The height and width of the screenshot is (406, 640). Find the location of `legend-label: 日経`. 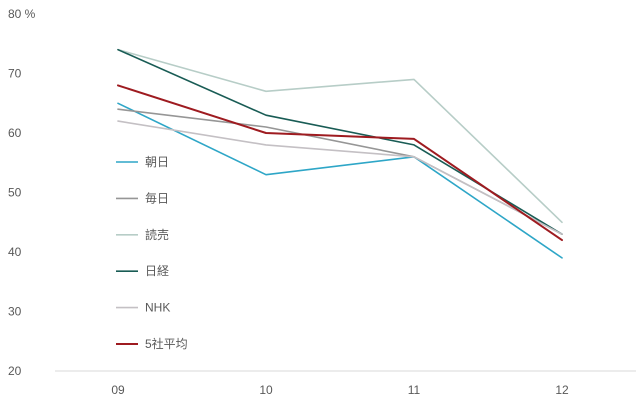

legend-label: 日経 is located at coordinates (157, 271).